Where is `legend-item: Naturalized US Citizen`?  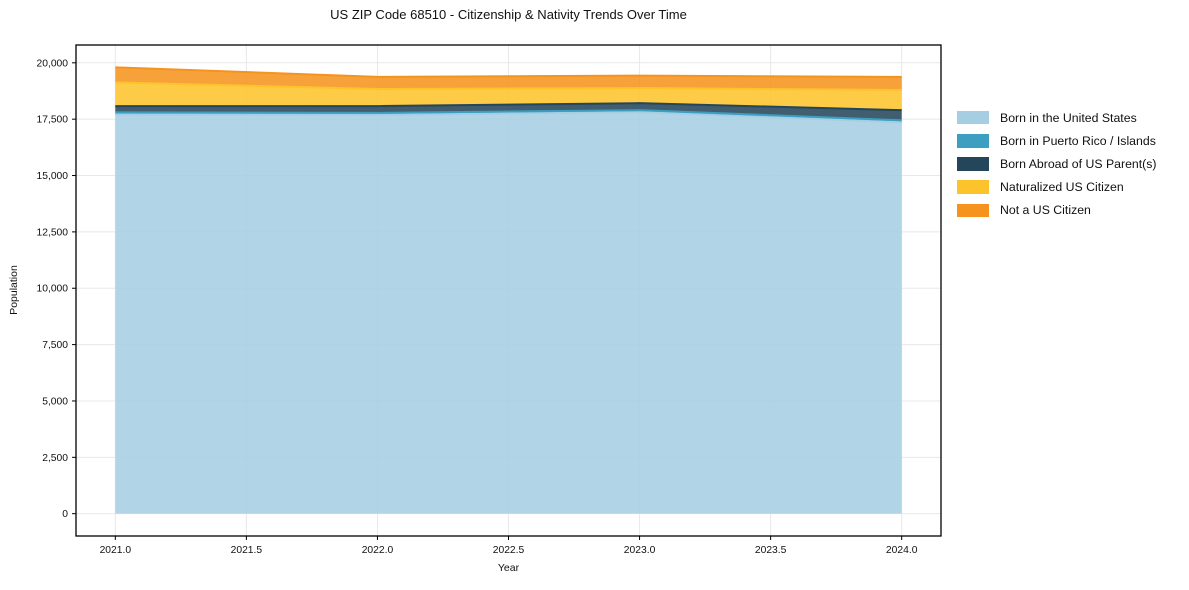 legend-item: Naturalized US Citizen is located at coordinates (1057, 187).